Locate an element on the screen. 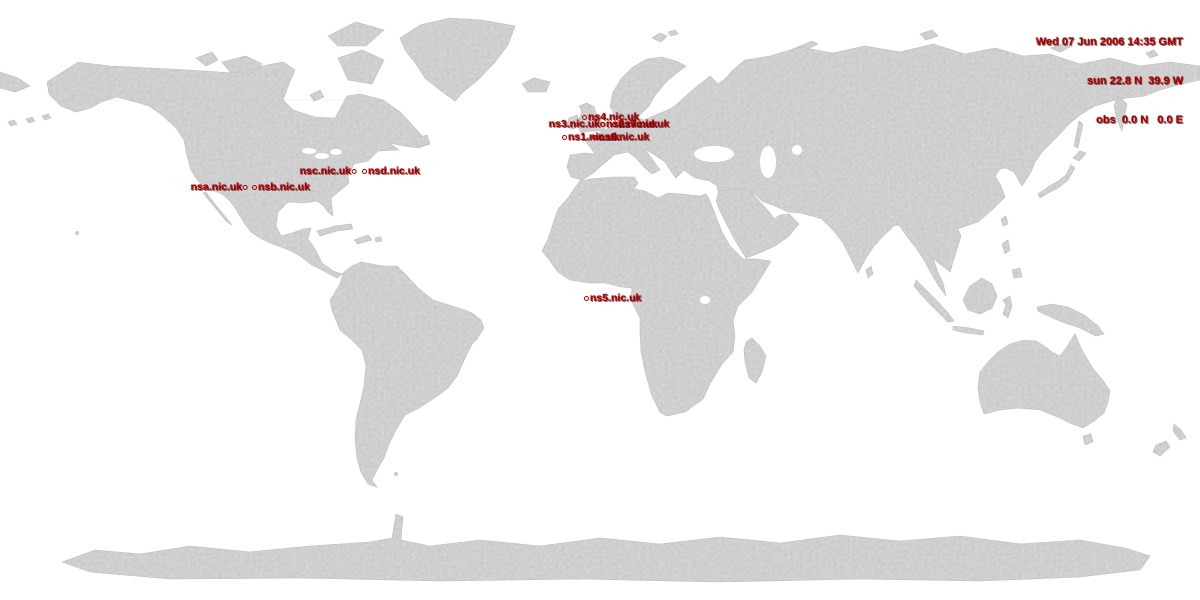 The height and width of the screenshot is (600, 1200). marker-label: ns4.nic.uk is located at coordinates (614, 117).